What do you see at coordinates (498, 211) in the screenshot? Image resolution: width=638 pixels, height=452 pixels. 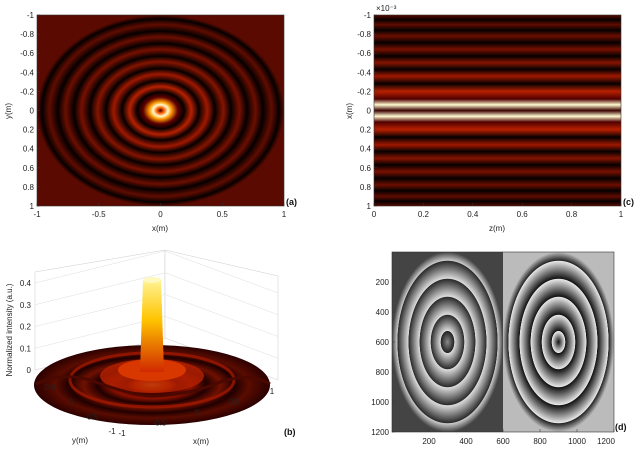 I see `panel-c-x-ticks: 0 0.2 0.4 0.6 0.8 1` at bounding box center [498, 211].